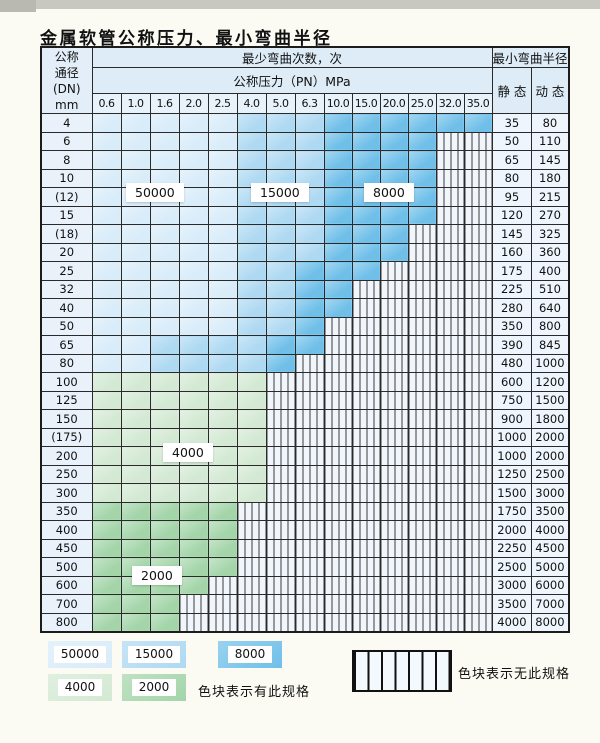 The width and height of the screenshot is (600, 743). I want to click on cycle-label-2000: 2000, so click(157, 575).